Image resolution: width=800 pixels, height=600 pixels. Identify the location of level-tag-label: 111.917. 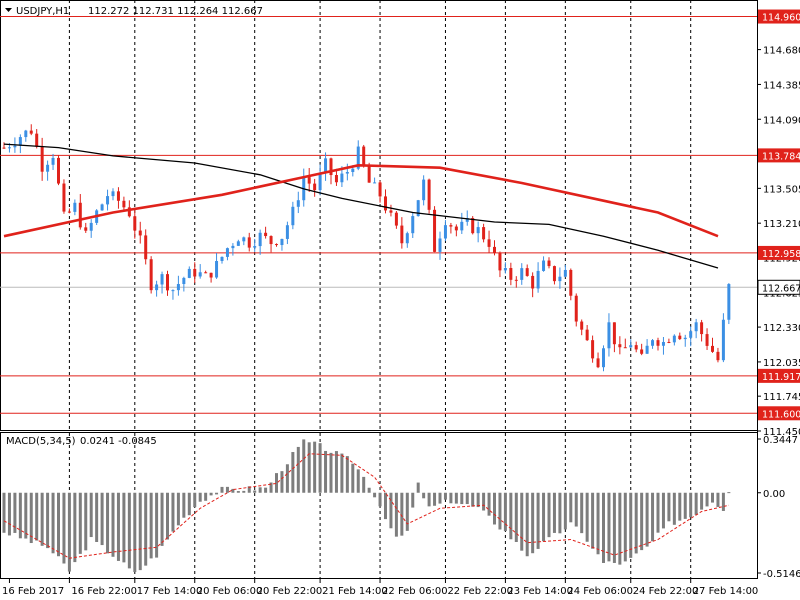
(781, 377).